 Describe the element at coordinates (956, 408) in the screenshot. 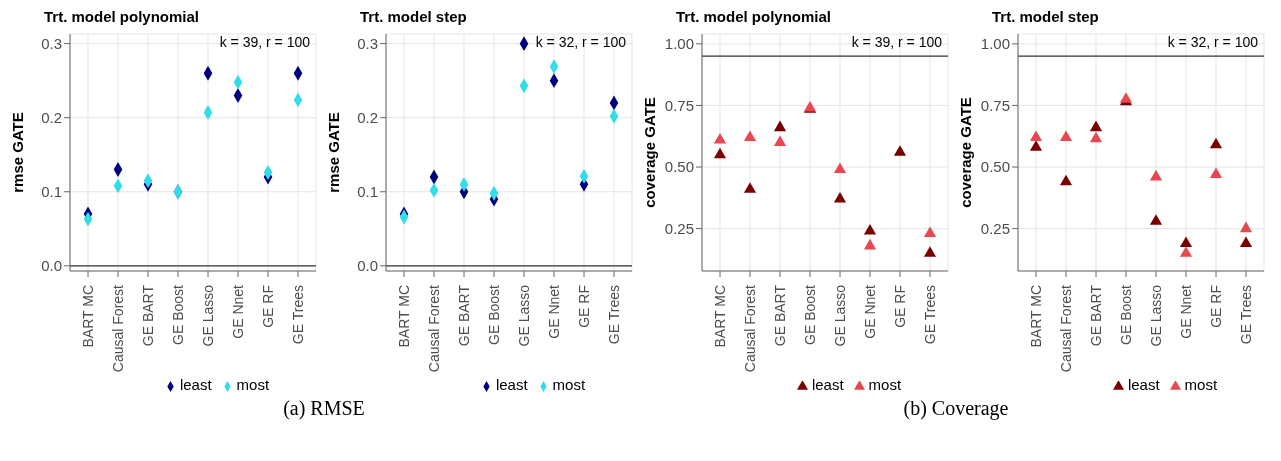

I see `text: (b) Coverage` at that location.